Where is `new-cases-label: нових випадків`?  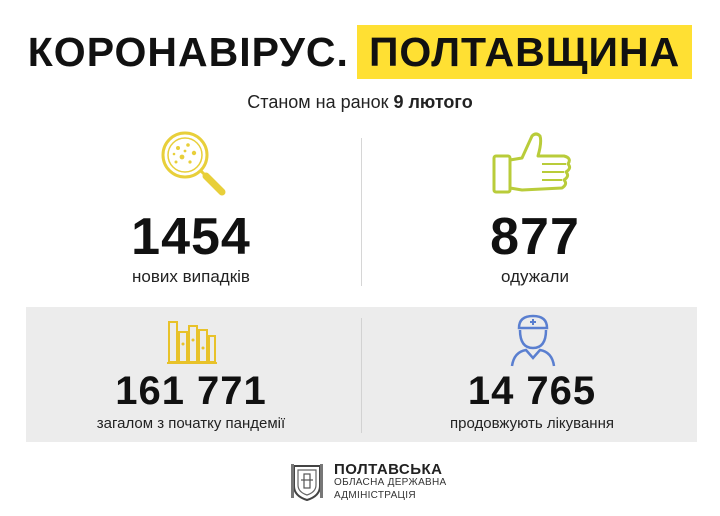
new-cases-label: нових випадків is located at coordinates (191, 276).